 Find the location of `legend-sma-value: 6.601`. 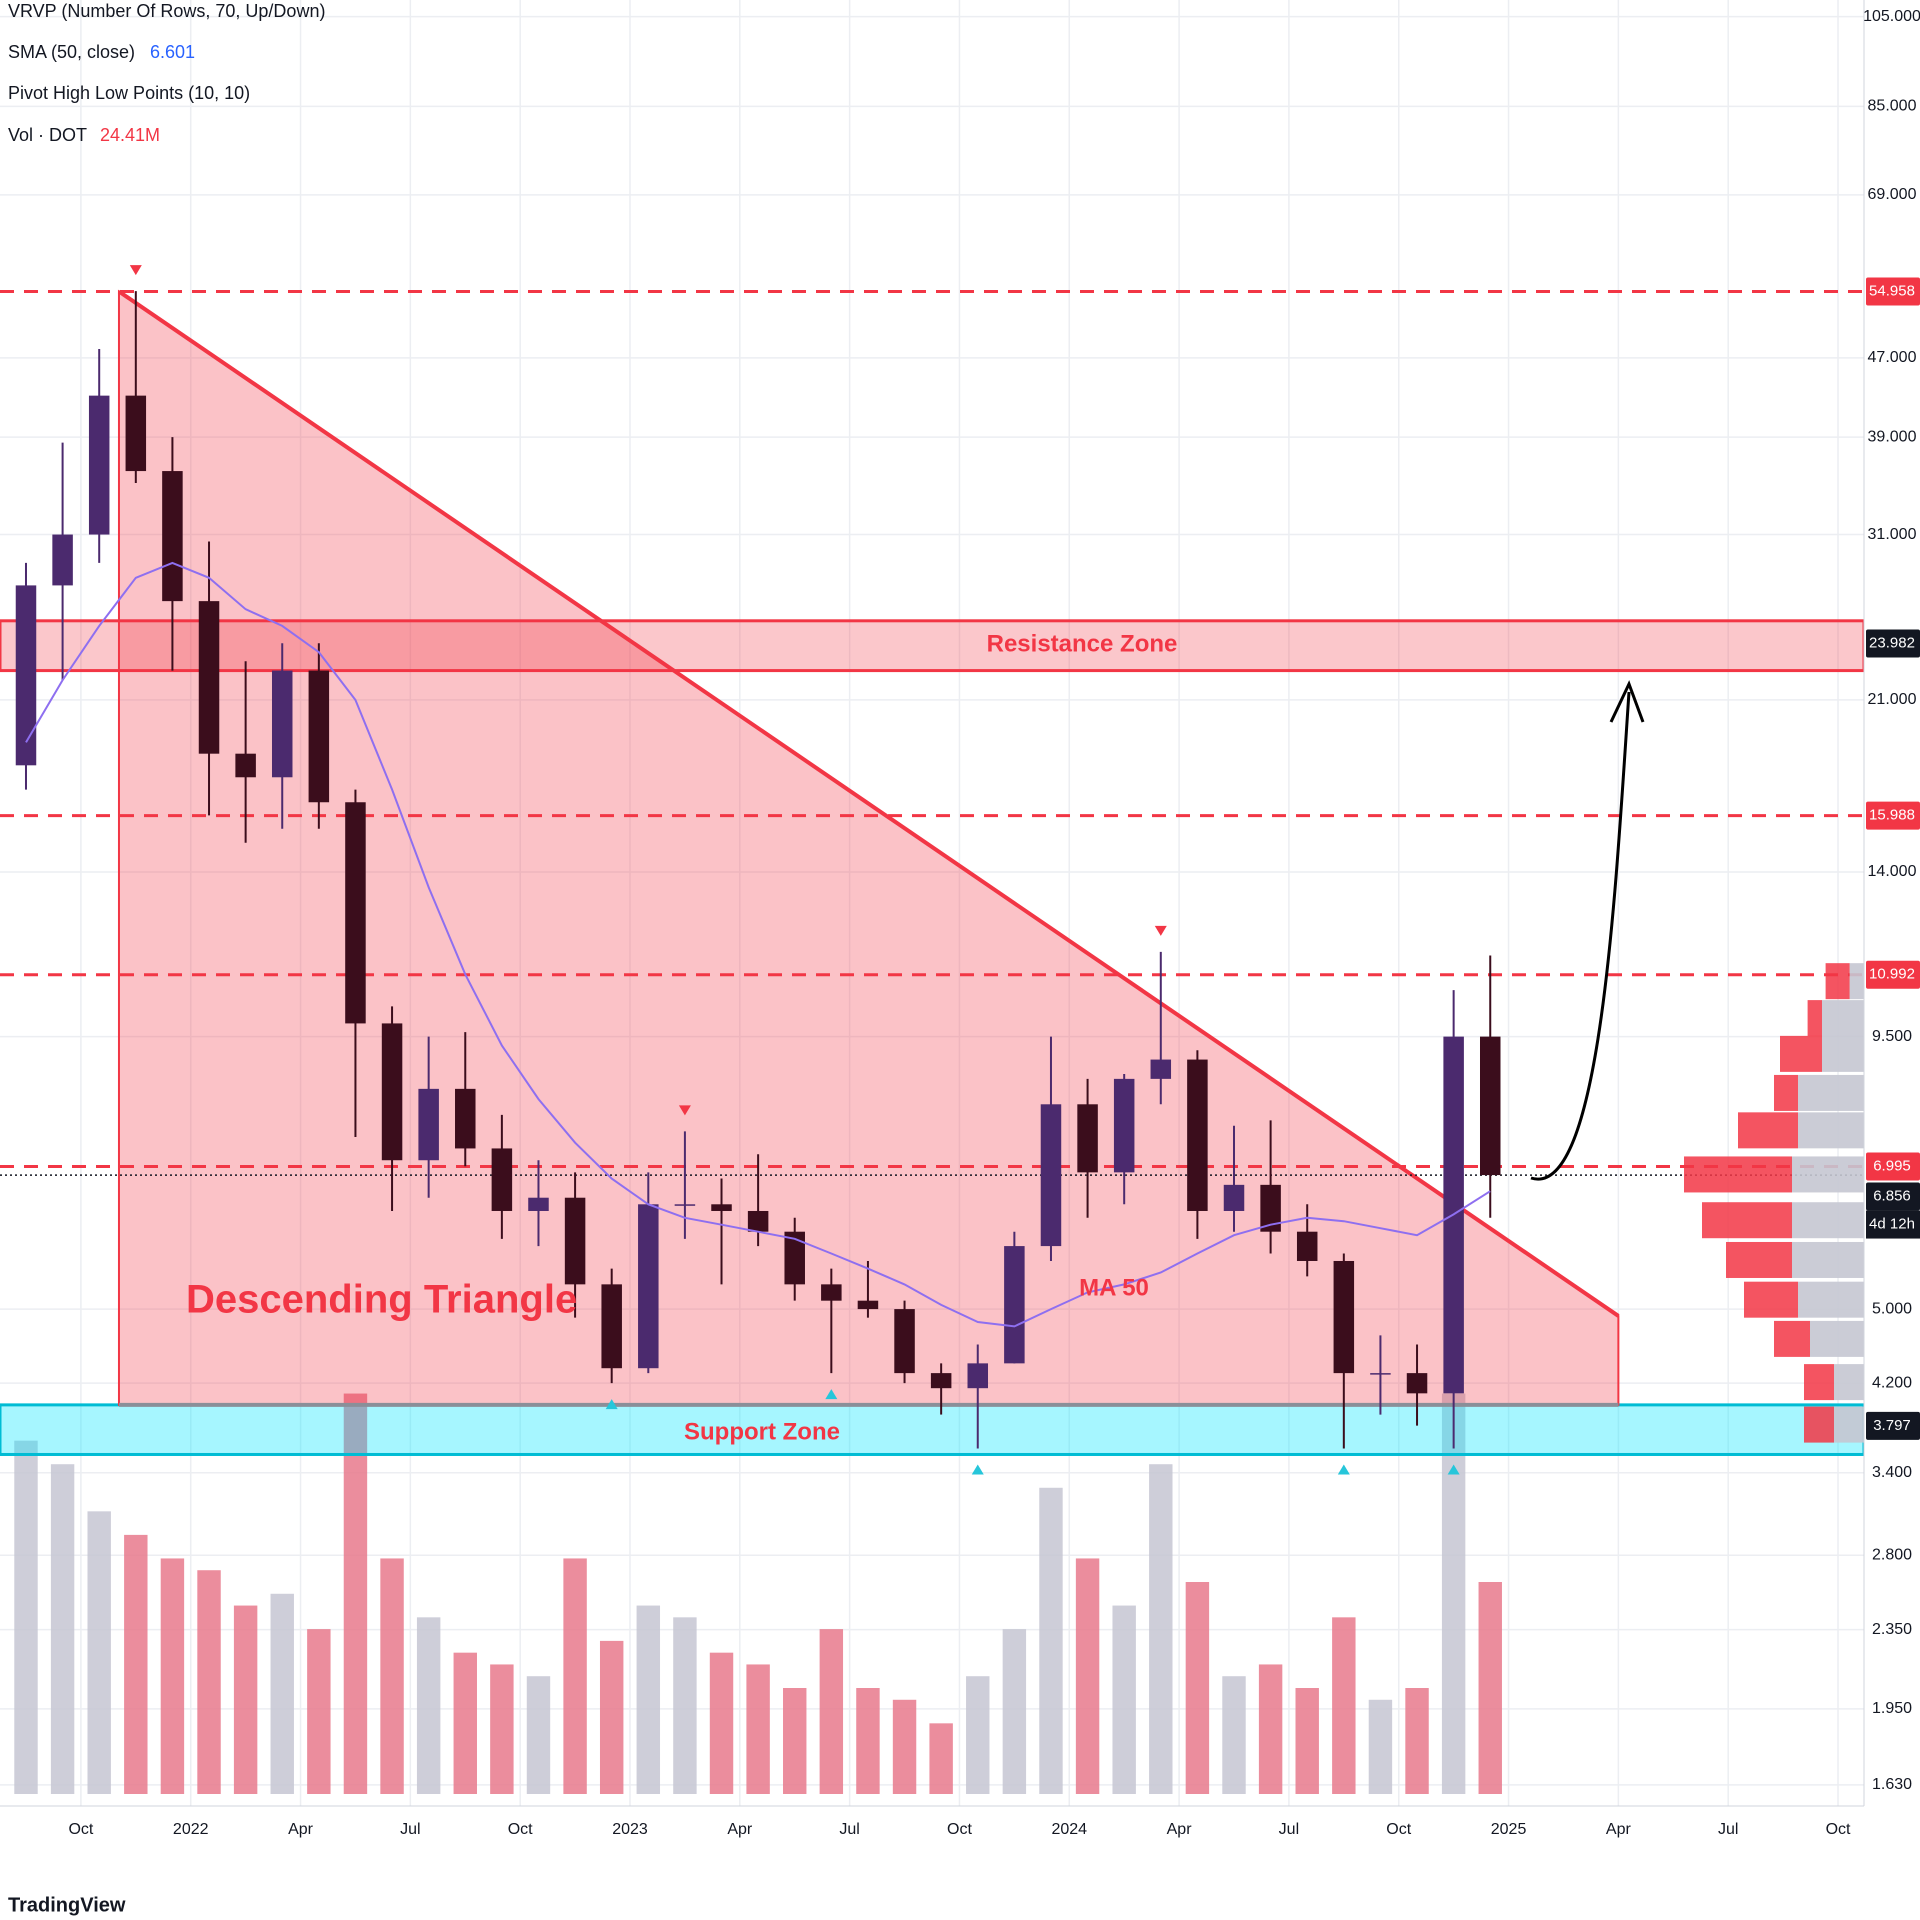

legend-sma-value: 6.601 is located at coordinates (172, 52).